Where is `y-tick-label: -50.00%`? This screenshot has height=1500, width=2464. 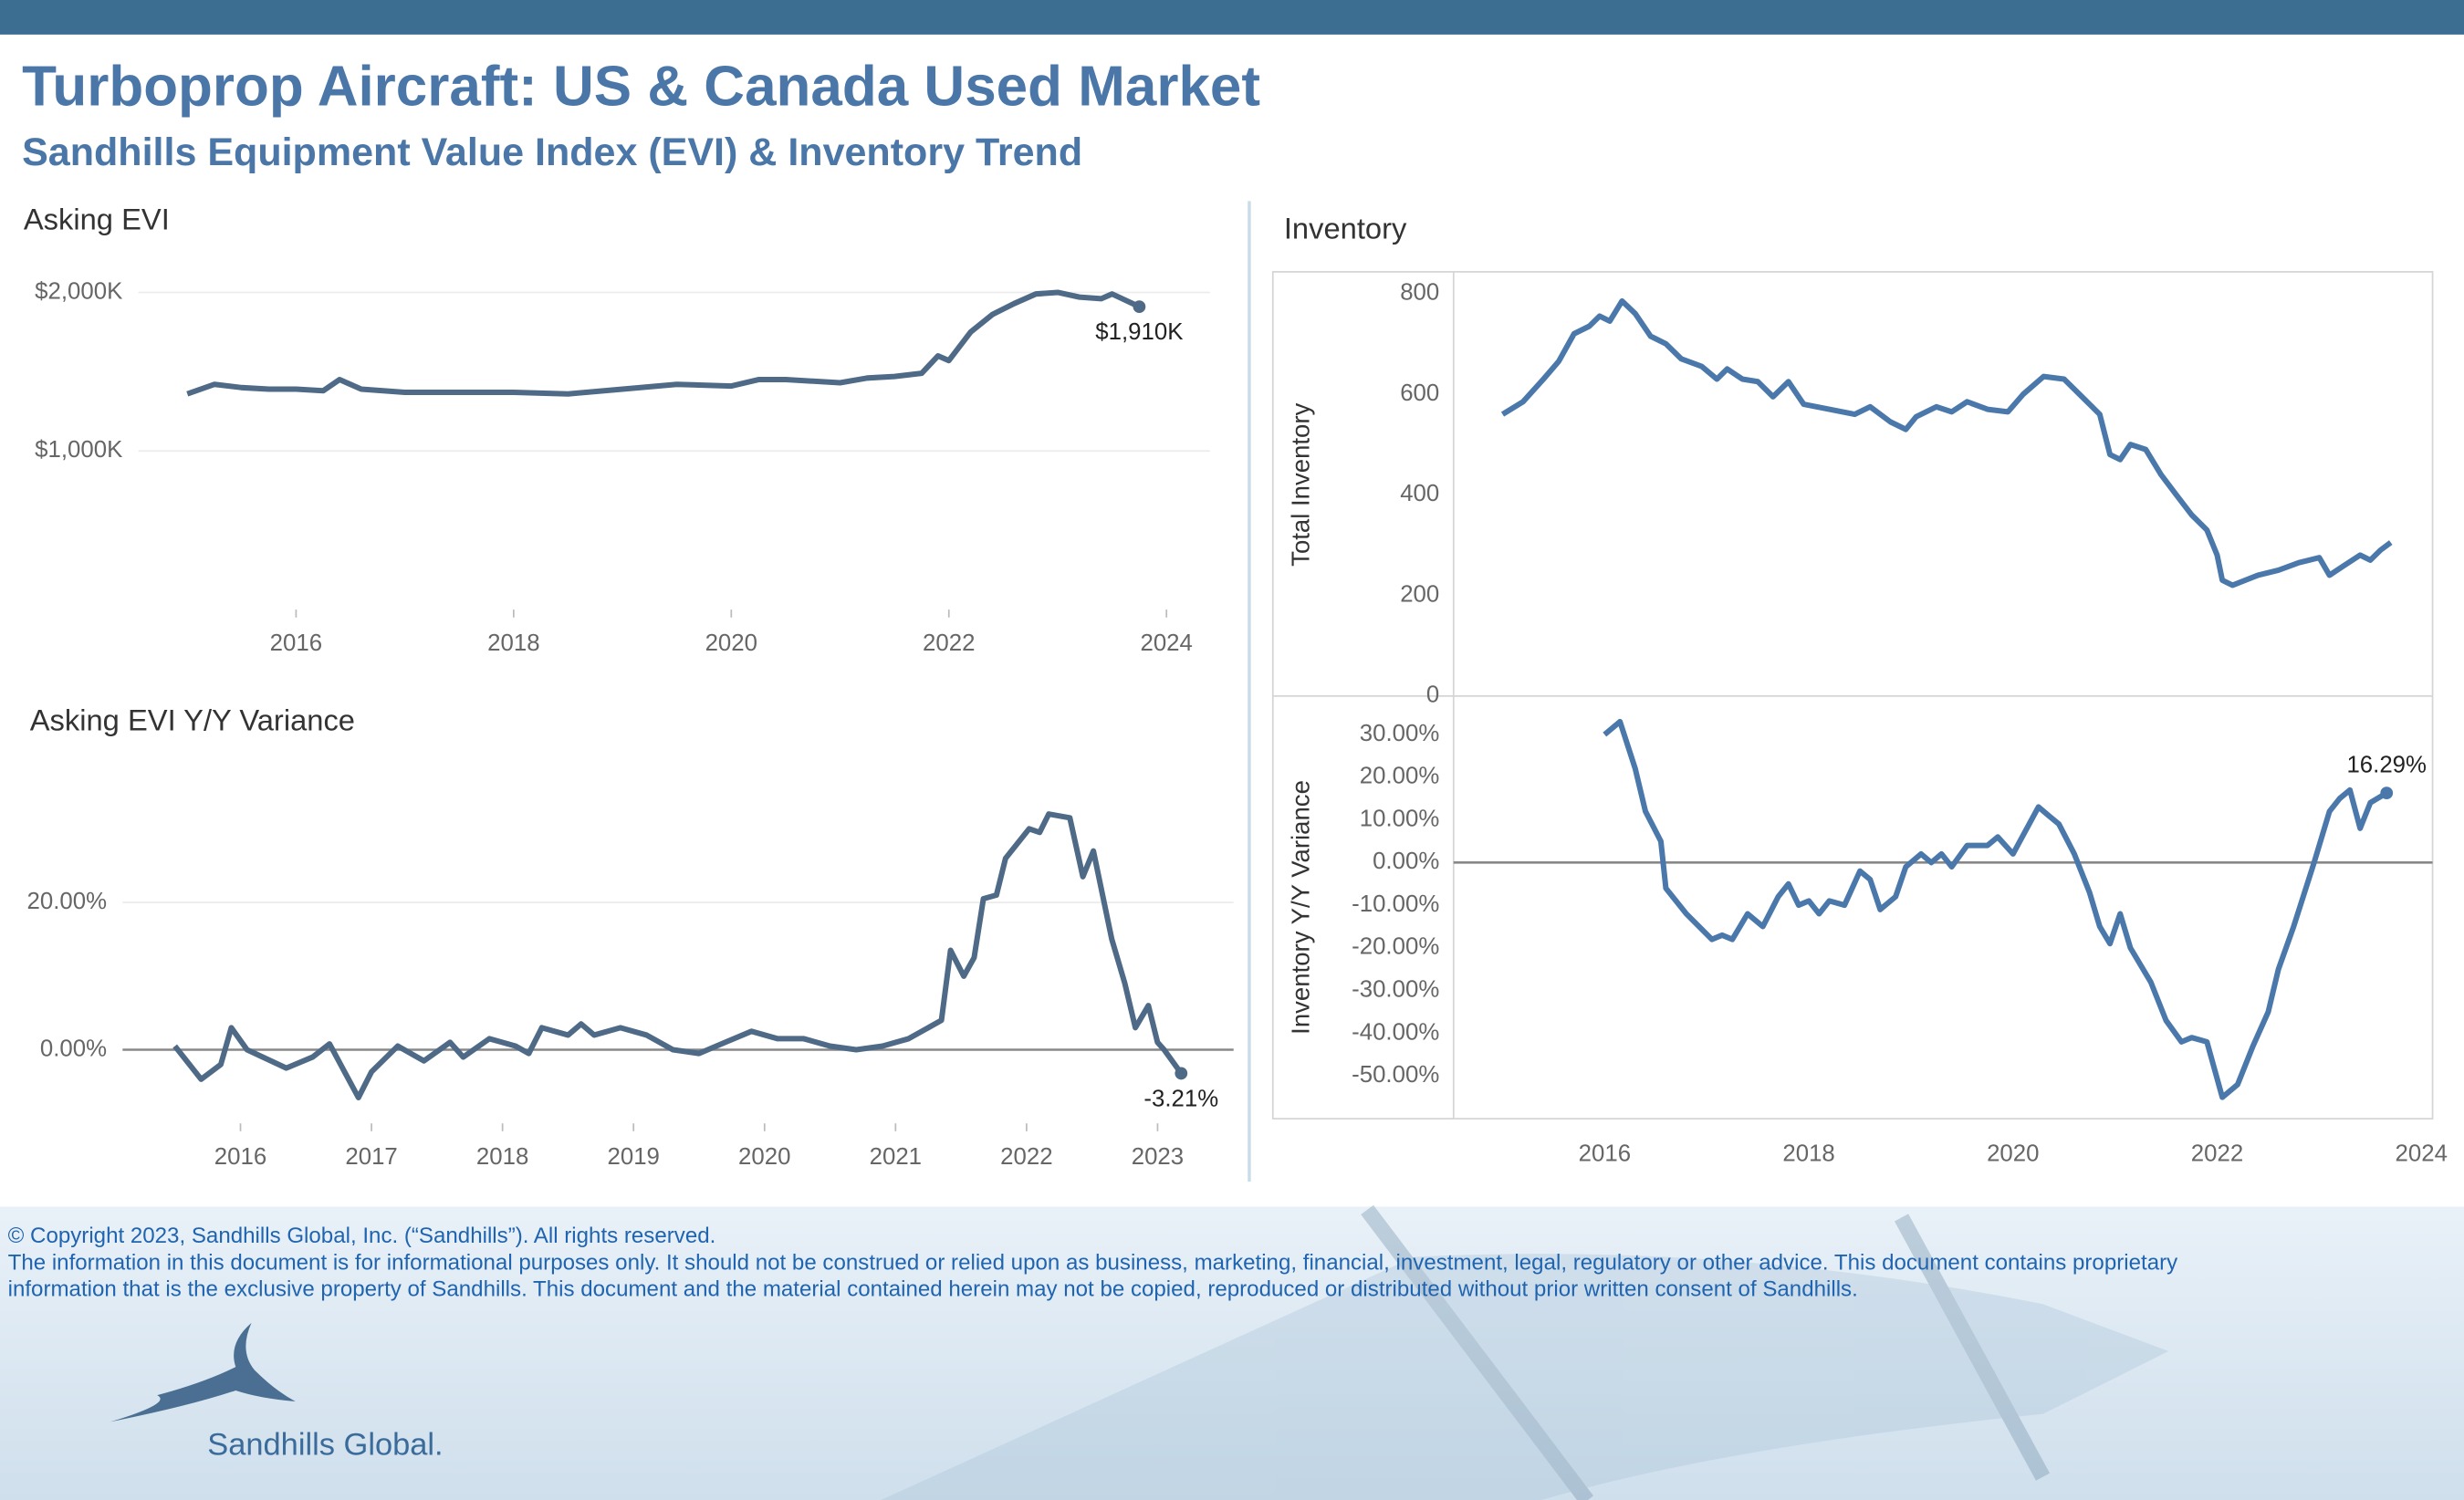 y-tick-label: -50.00% is located at coordinates (1395, 1075).